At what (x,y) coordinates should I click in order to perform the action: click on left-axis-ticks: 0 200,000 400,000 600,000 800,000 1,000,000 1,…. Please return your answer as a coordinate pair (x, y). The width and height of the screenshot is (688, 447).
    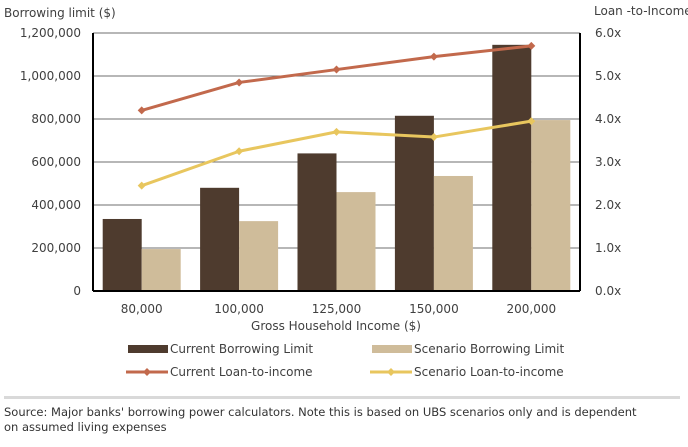
    Looking at the image, I should click on (50, 162).